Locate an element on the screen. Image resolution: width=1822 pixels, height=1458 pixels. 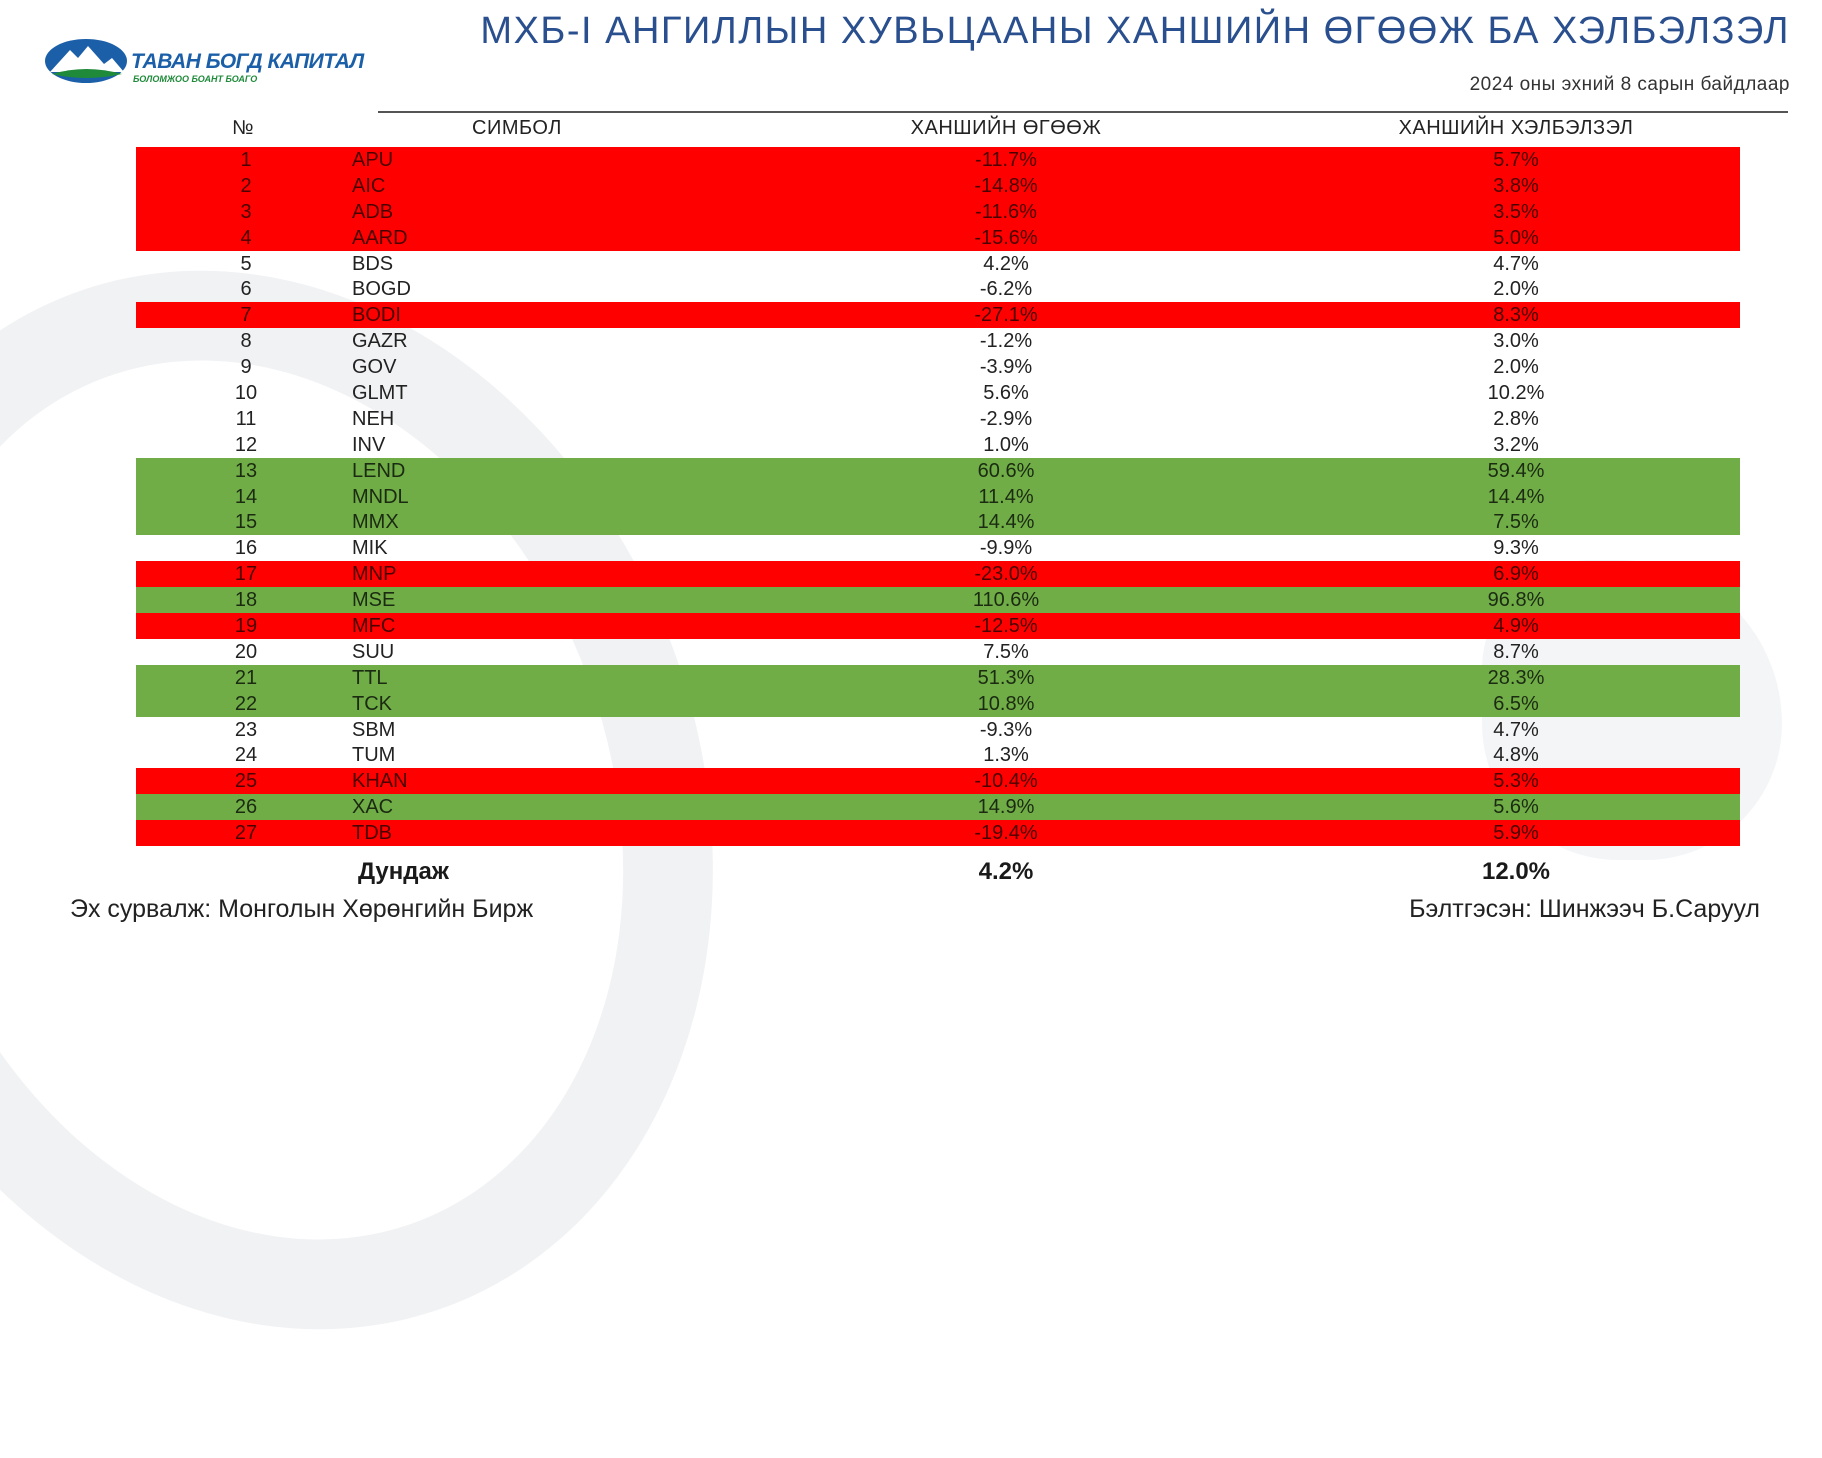
row-volatility: 5.0% is located at coordinates (1516, 237).